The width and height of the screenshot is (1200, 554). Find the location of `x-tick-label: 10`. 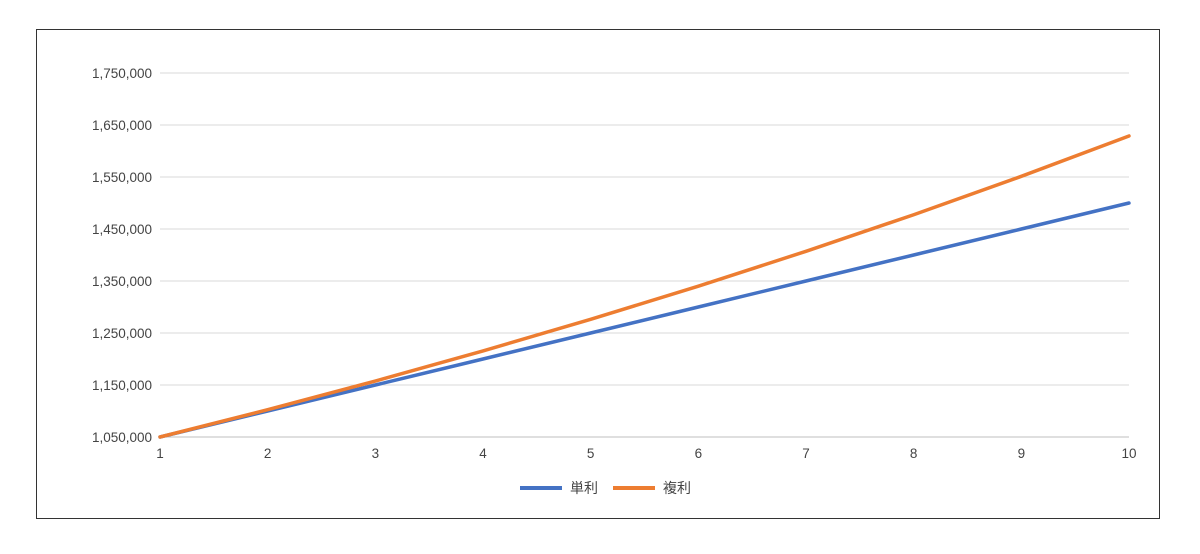

x-tick-label: 10 is located at coordinates (1128, 453).